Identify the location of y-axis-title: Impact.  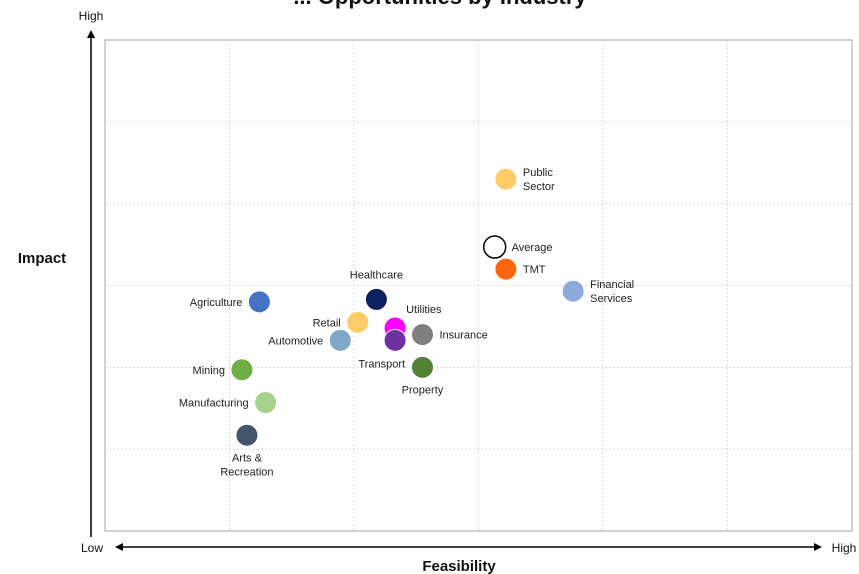
(42, 258).